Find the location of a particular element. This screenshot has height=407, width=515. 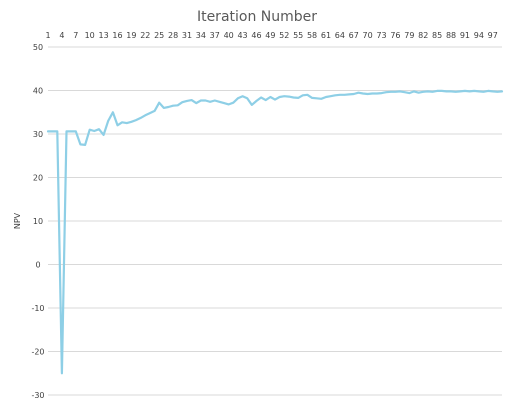

y-tick-label: -10 is located at coordinates (37, 308).